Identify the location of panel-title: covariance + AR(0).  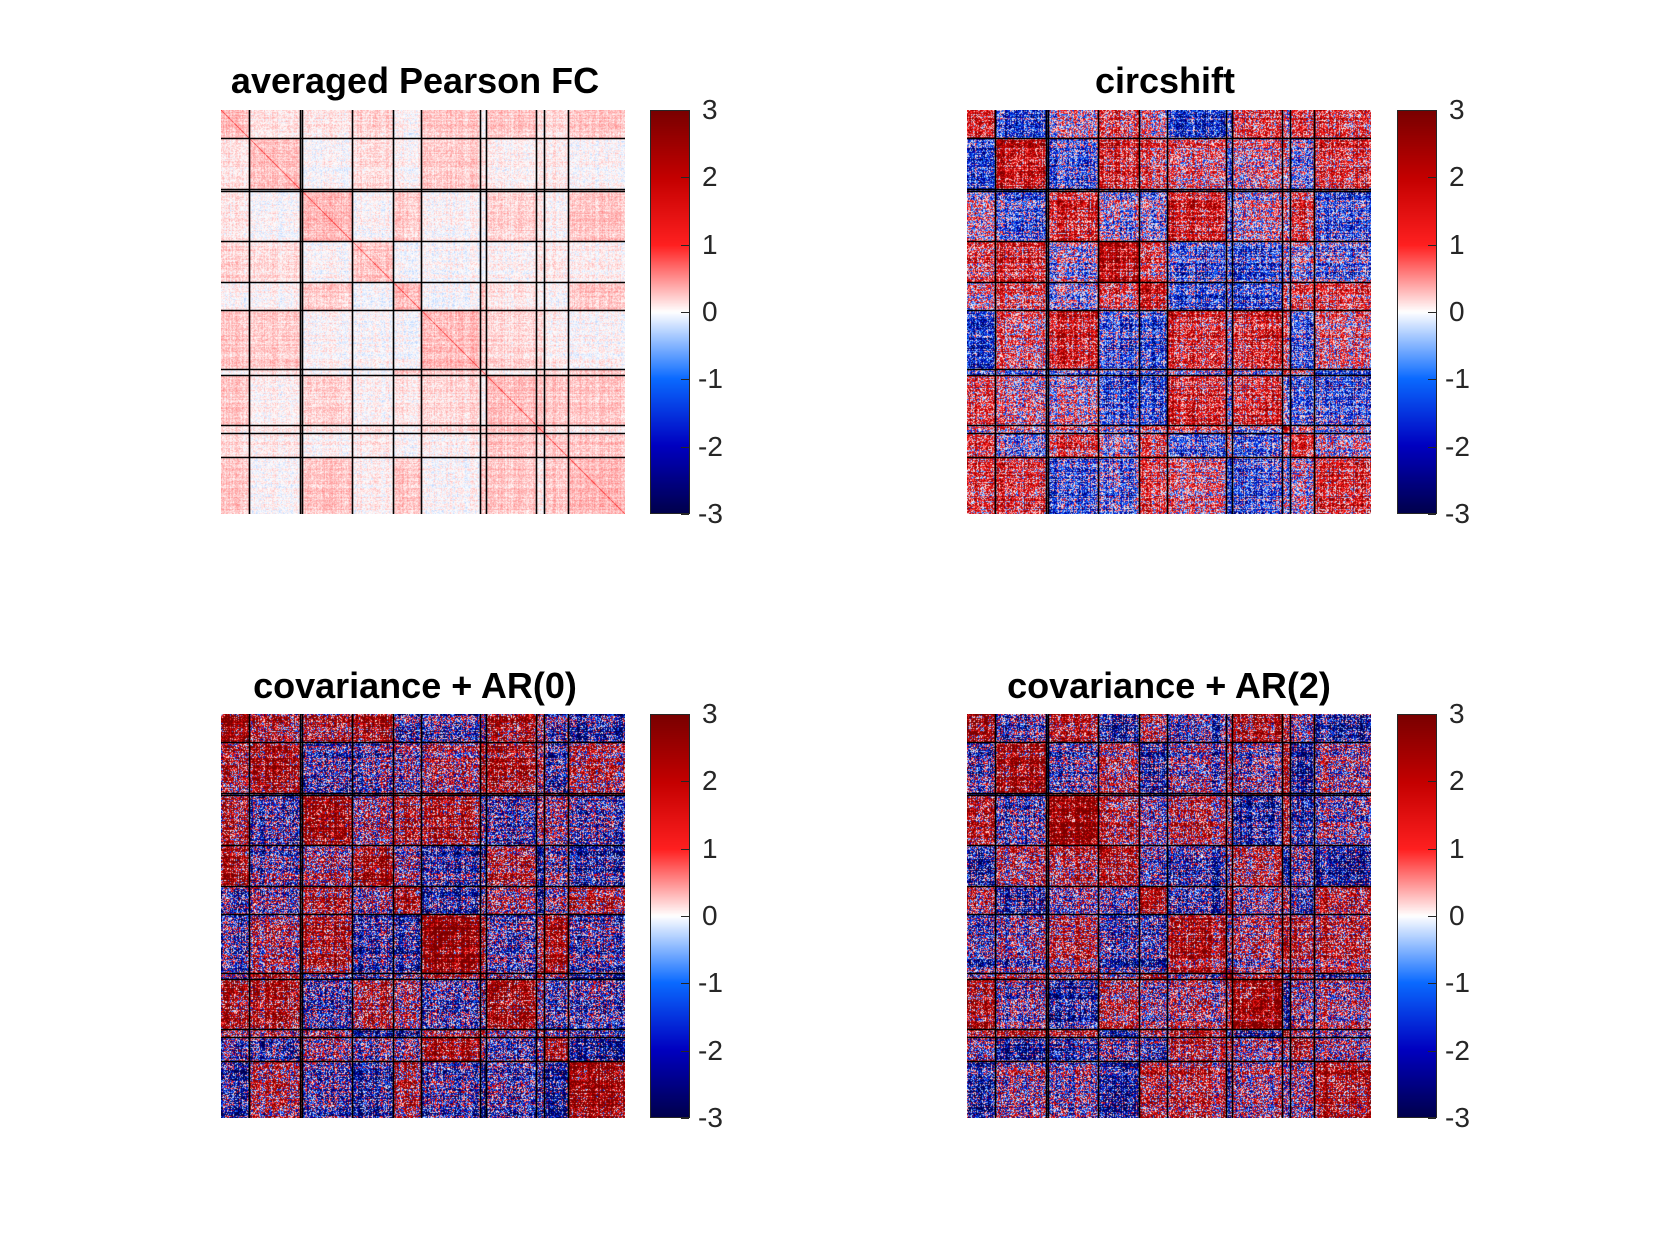
(415, 685).